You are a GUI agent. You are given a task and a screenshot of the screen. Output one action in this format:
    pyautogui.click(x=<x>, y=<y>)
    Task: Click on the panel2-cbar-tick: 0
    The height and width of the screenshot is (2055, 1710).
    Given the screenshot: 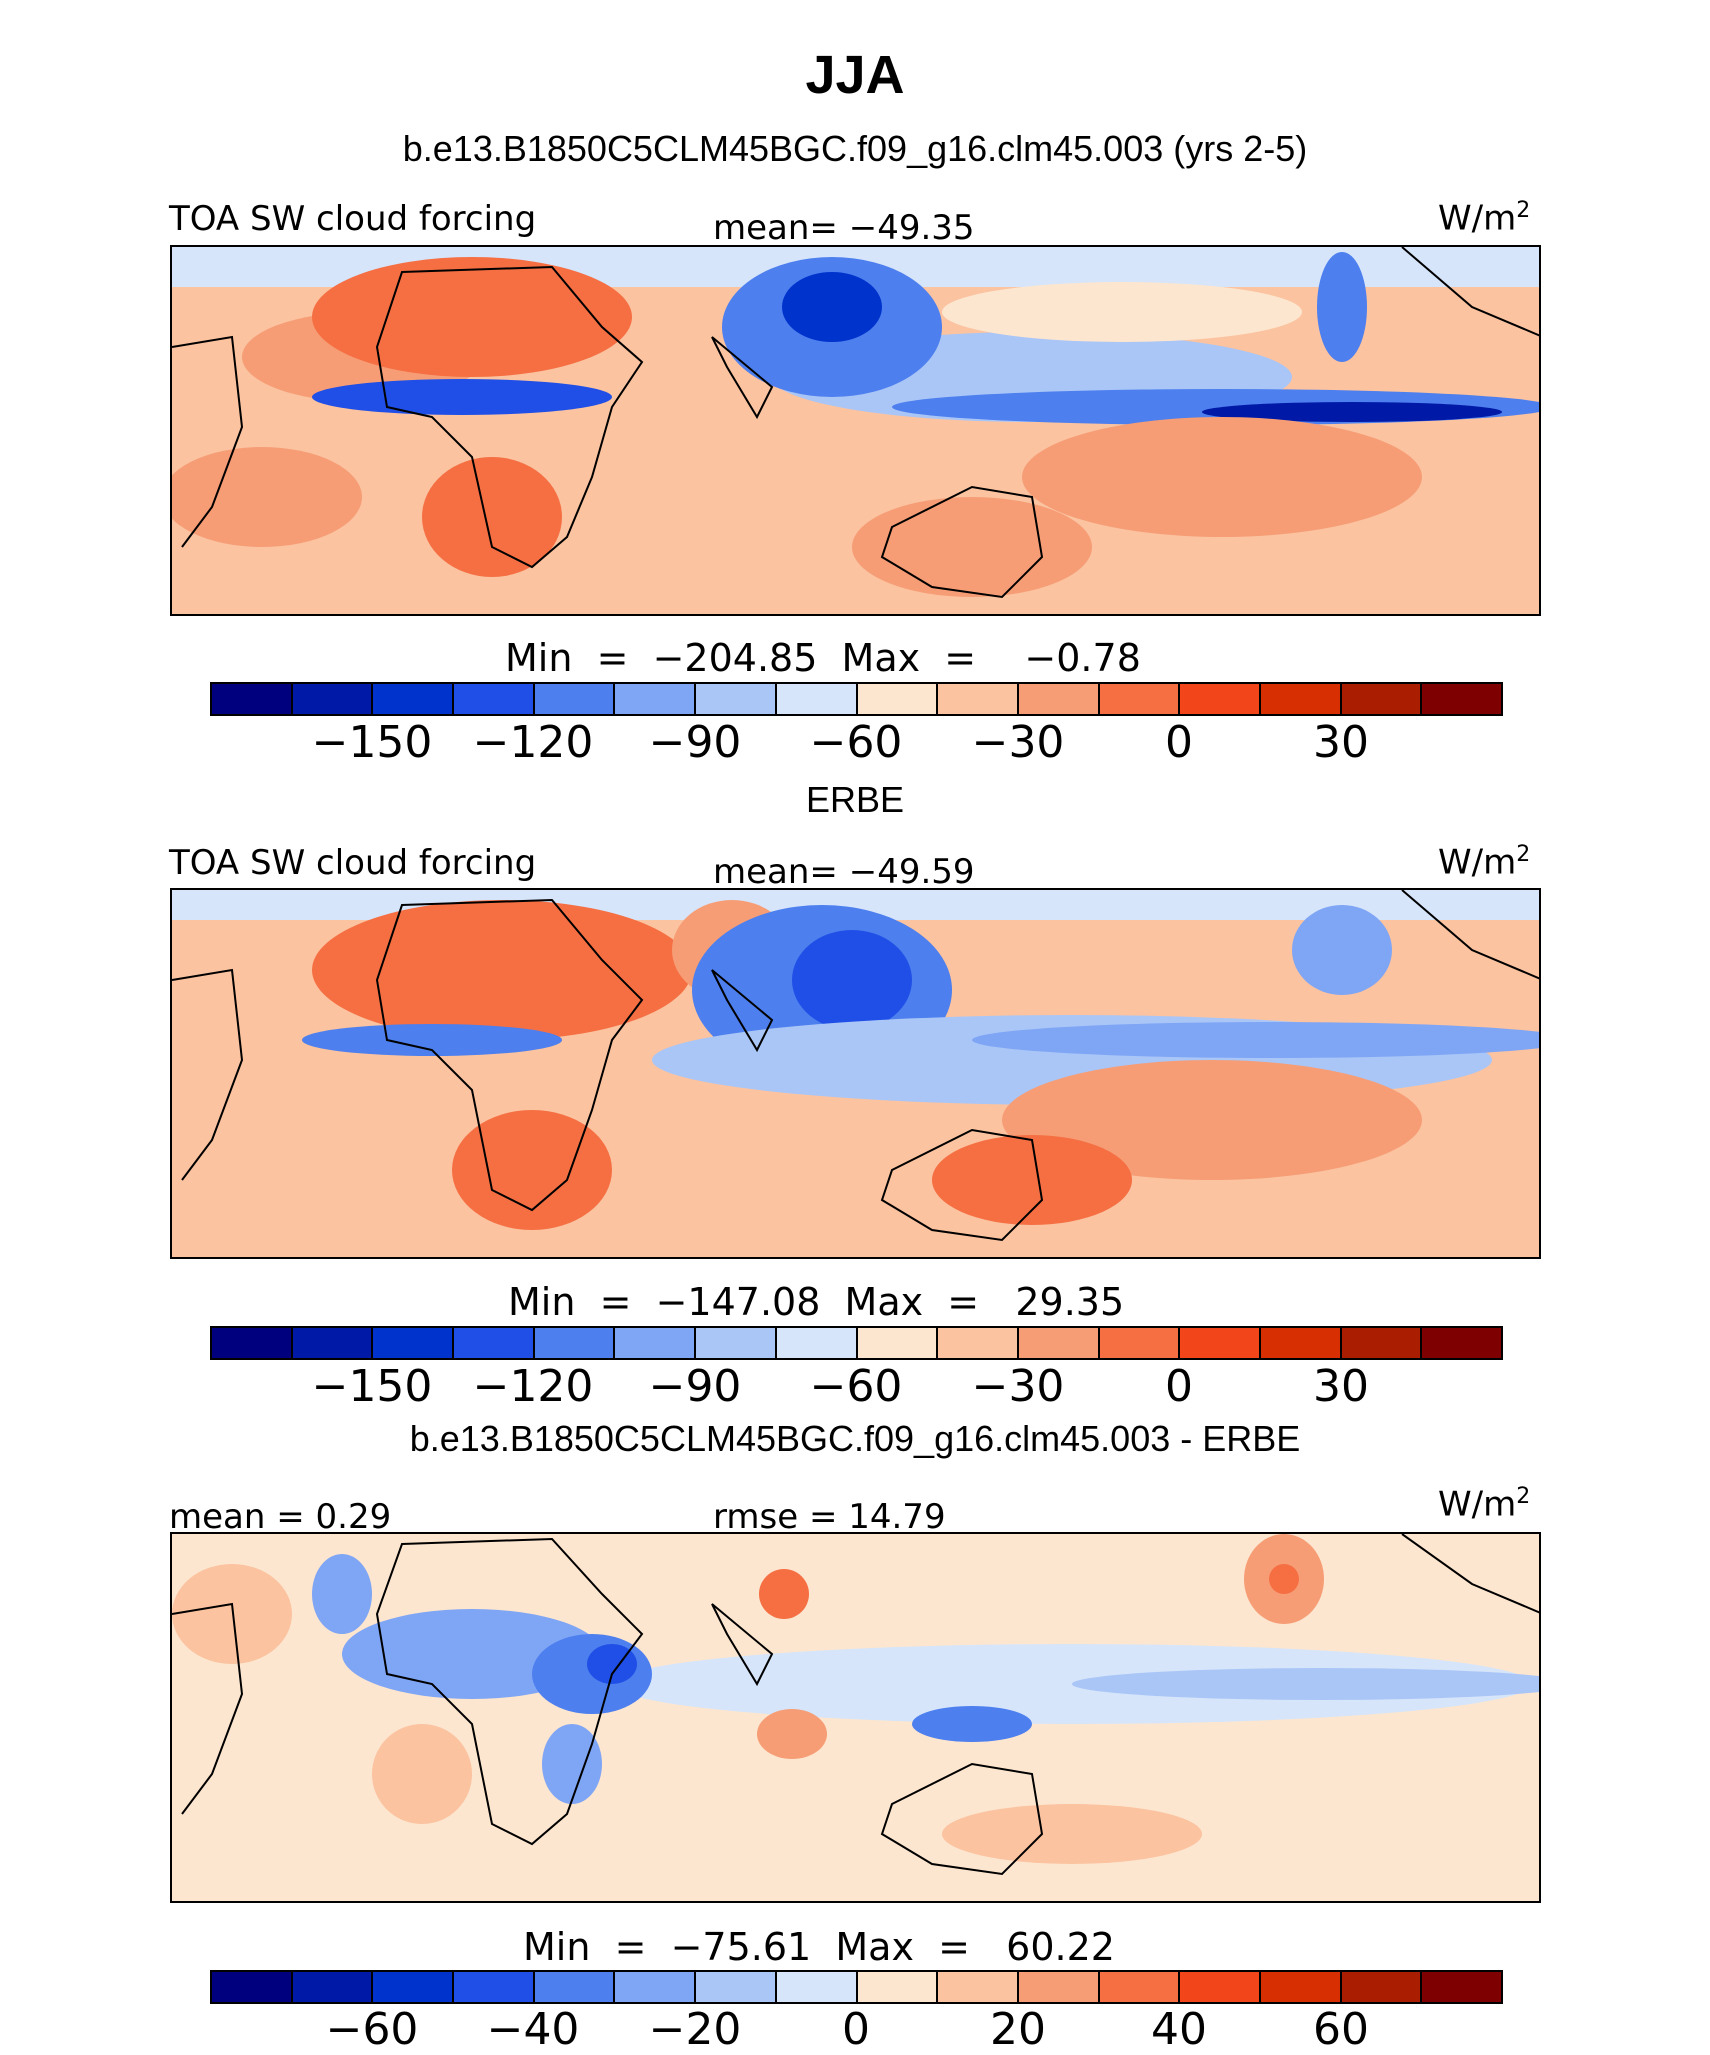 What is the action you would take?
    pyautogui.click(x=1179, y=1386)
    